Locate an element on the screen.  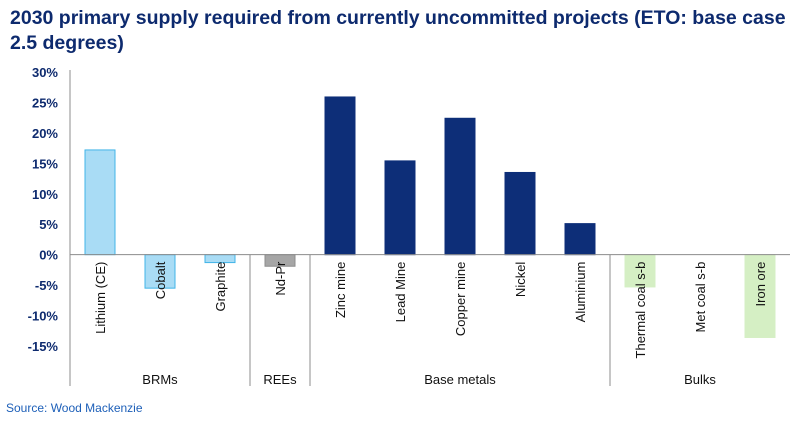
y-tick-label: 10% is located at coordinates (45, 194).